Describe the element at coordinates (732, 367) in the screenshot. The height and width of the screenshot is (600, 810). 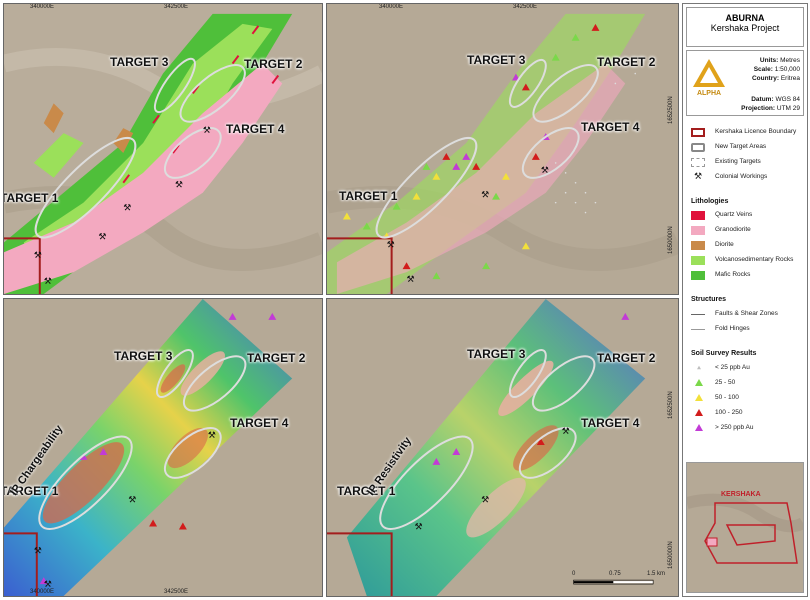
I see `legend-item: < 25 ppb Au` at that location.